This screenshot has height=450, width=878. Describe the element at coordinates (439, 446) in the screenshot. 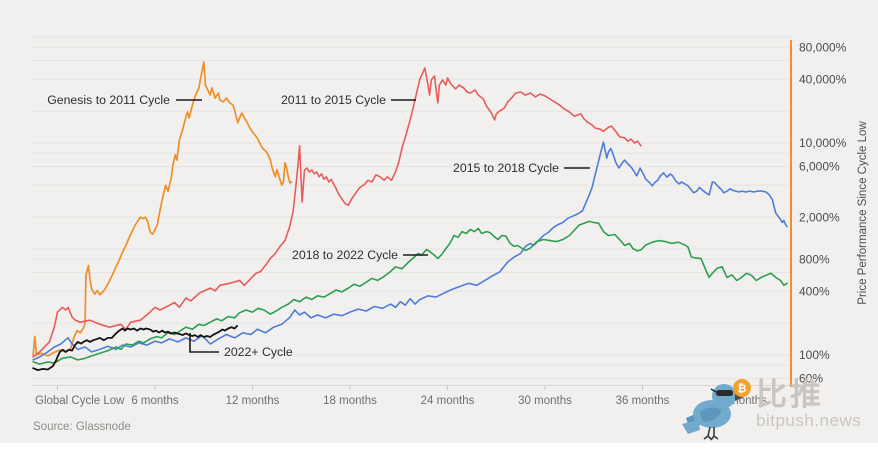

I see `bottom-strip` at that location.